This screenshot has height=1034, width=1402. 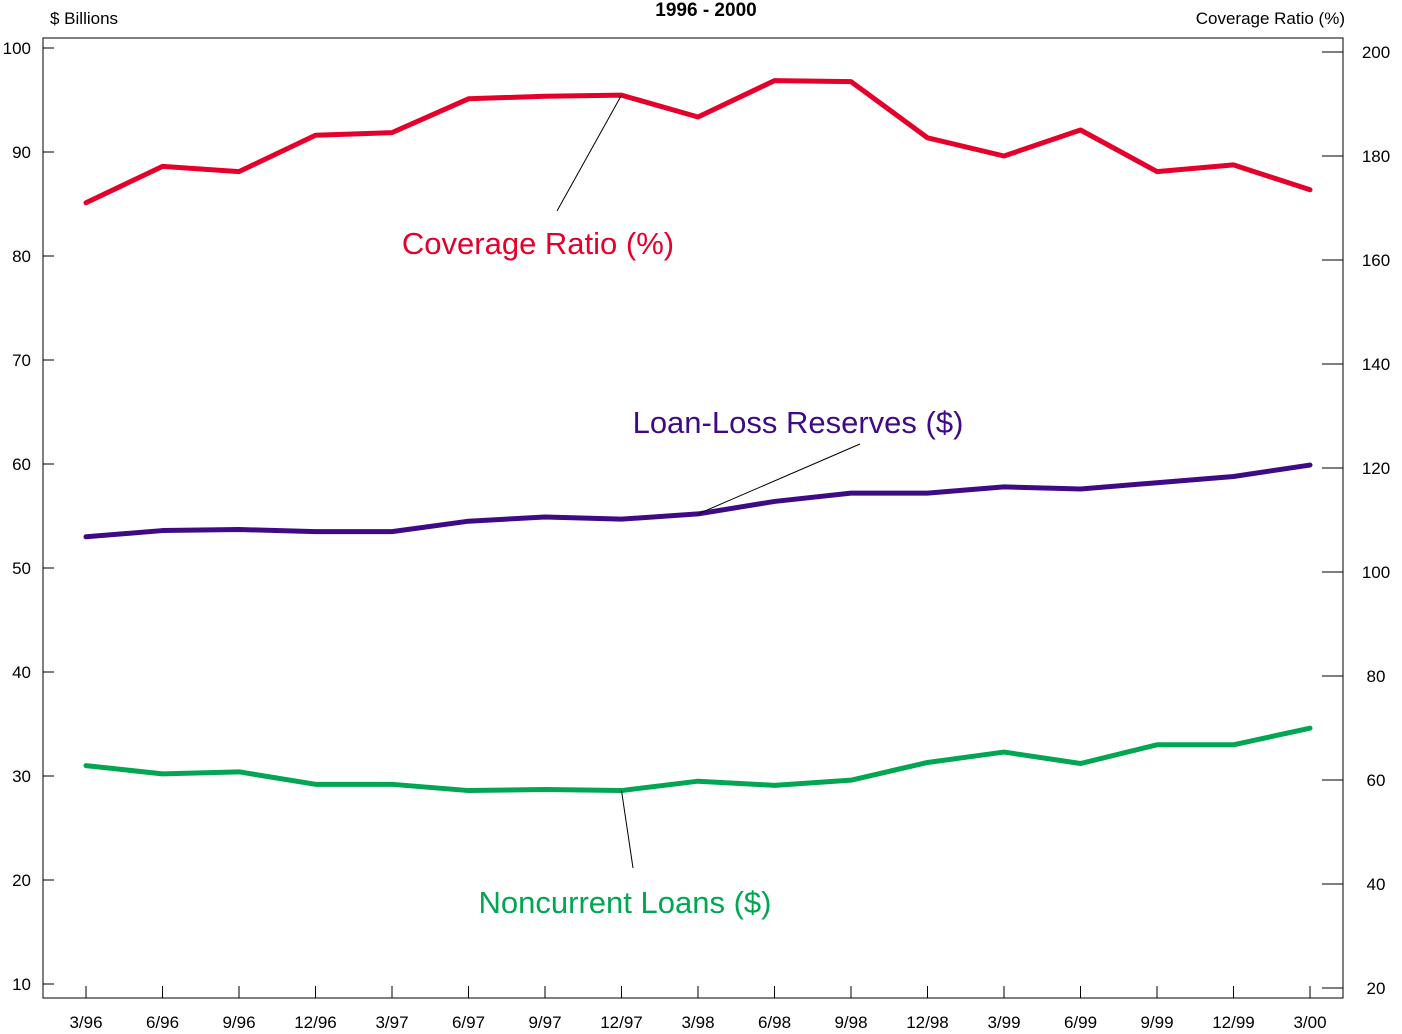 What do you see at coordinates (1376, 468) in the screenshot?
I see `right-tick-label: 120` at bounding box center [1376, 468].